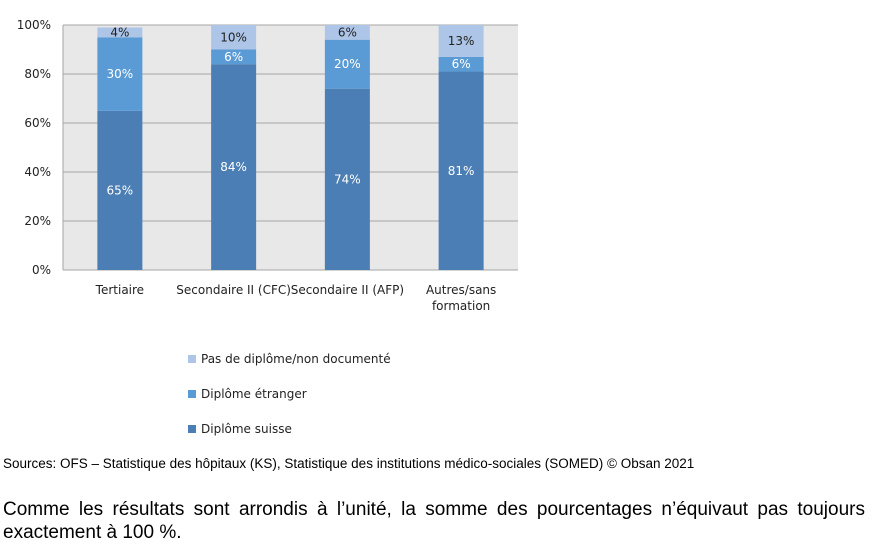  Describe the element at coordinates (37, 172) in the screenshot. I see `y-tick-label: 40%` at that location.